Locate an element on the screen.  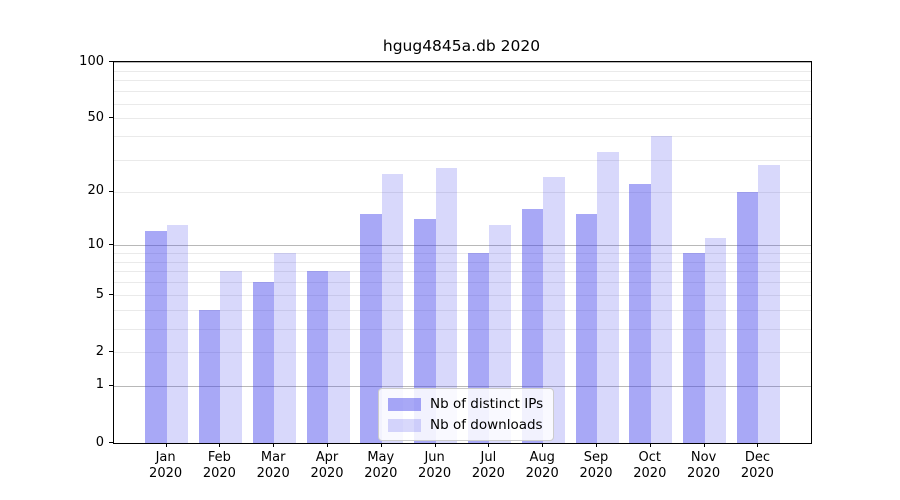
y-tick-label: 20 is located at coordinates (95, 191).